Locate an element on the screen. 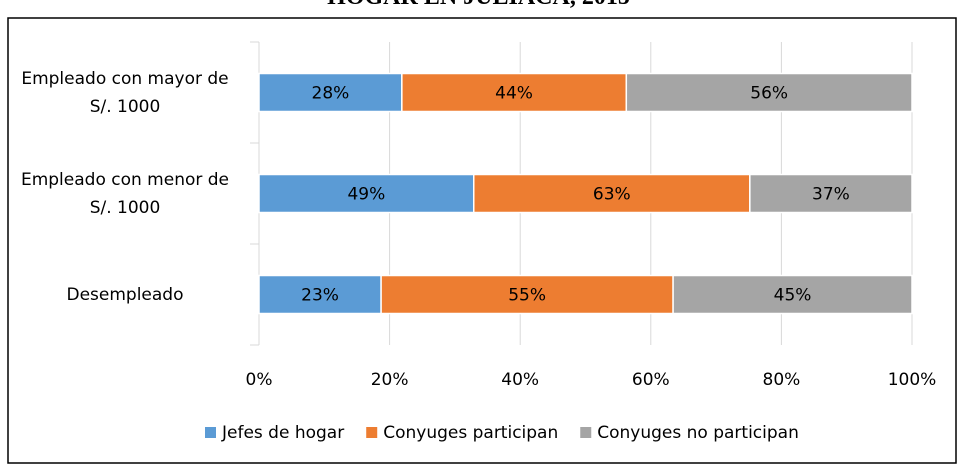 The width and height of the screenshot is (957, 464). x-tick-label: 60% is located at coordinates (651, 380).